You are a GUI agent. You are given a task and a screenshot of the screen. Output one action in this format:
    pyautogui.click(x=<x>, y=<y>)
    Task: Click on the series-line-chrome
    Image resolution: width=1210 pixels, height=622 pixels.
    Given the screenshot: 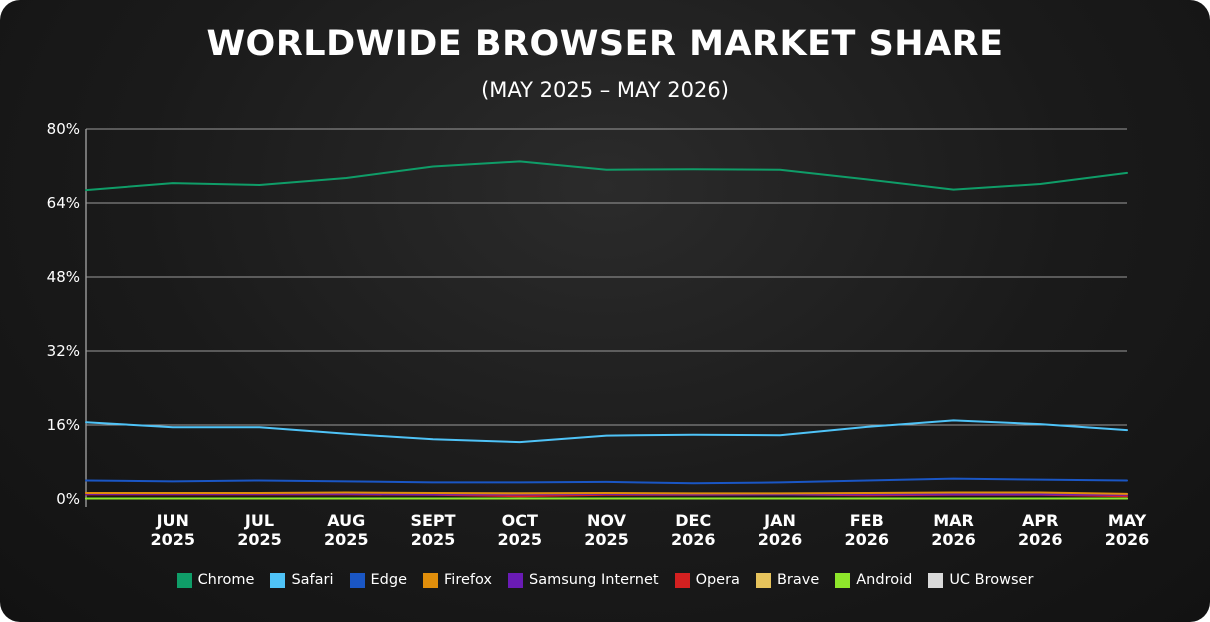 What is the action you would take?
    pyautogui.click(x=606, y=176)
    